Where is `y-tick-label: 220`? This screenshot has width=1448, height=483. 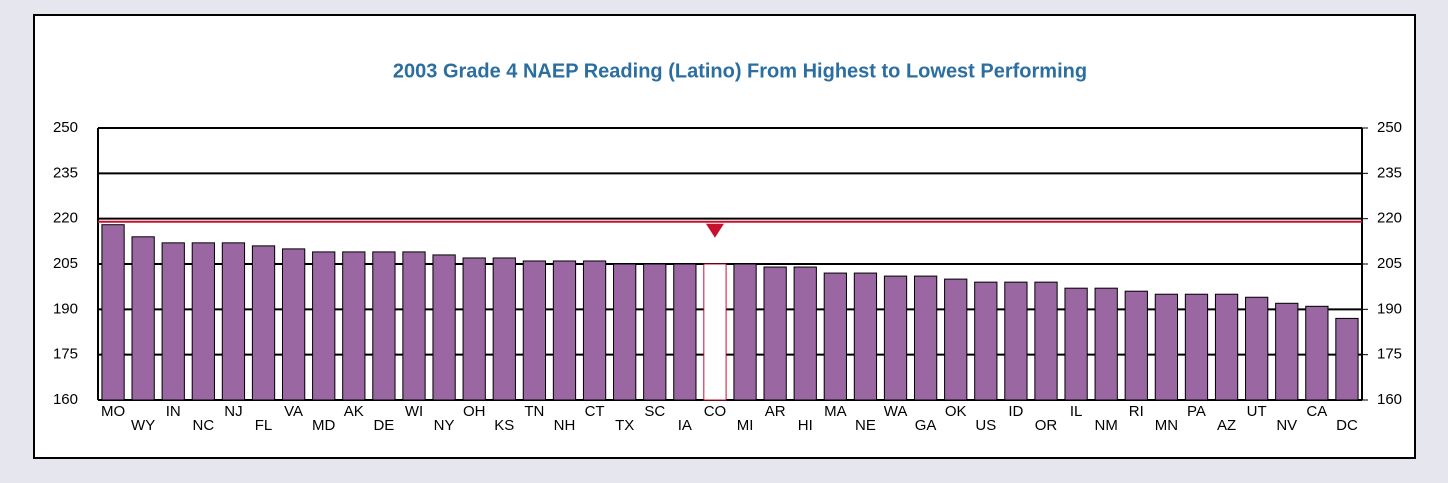
y-tick-label: 220 is located at coordinates (65, 218).